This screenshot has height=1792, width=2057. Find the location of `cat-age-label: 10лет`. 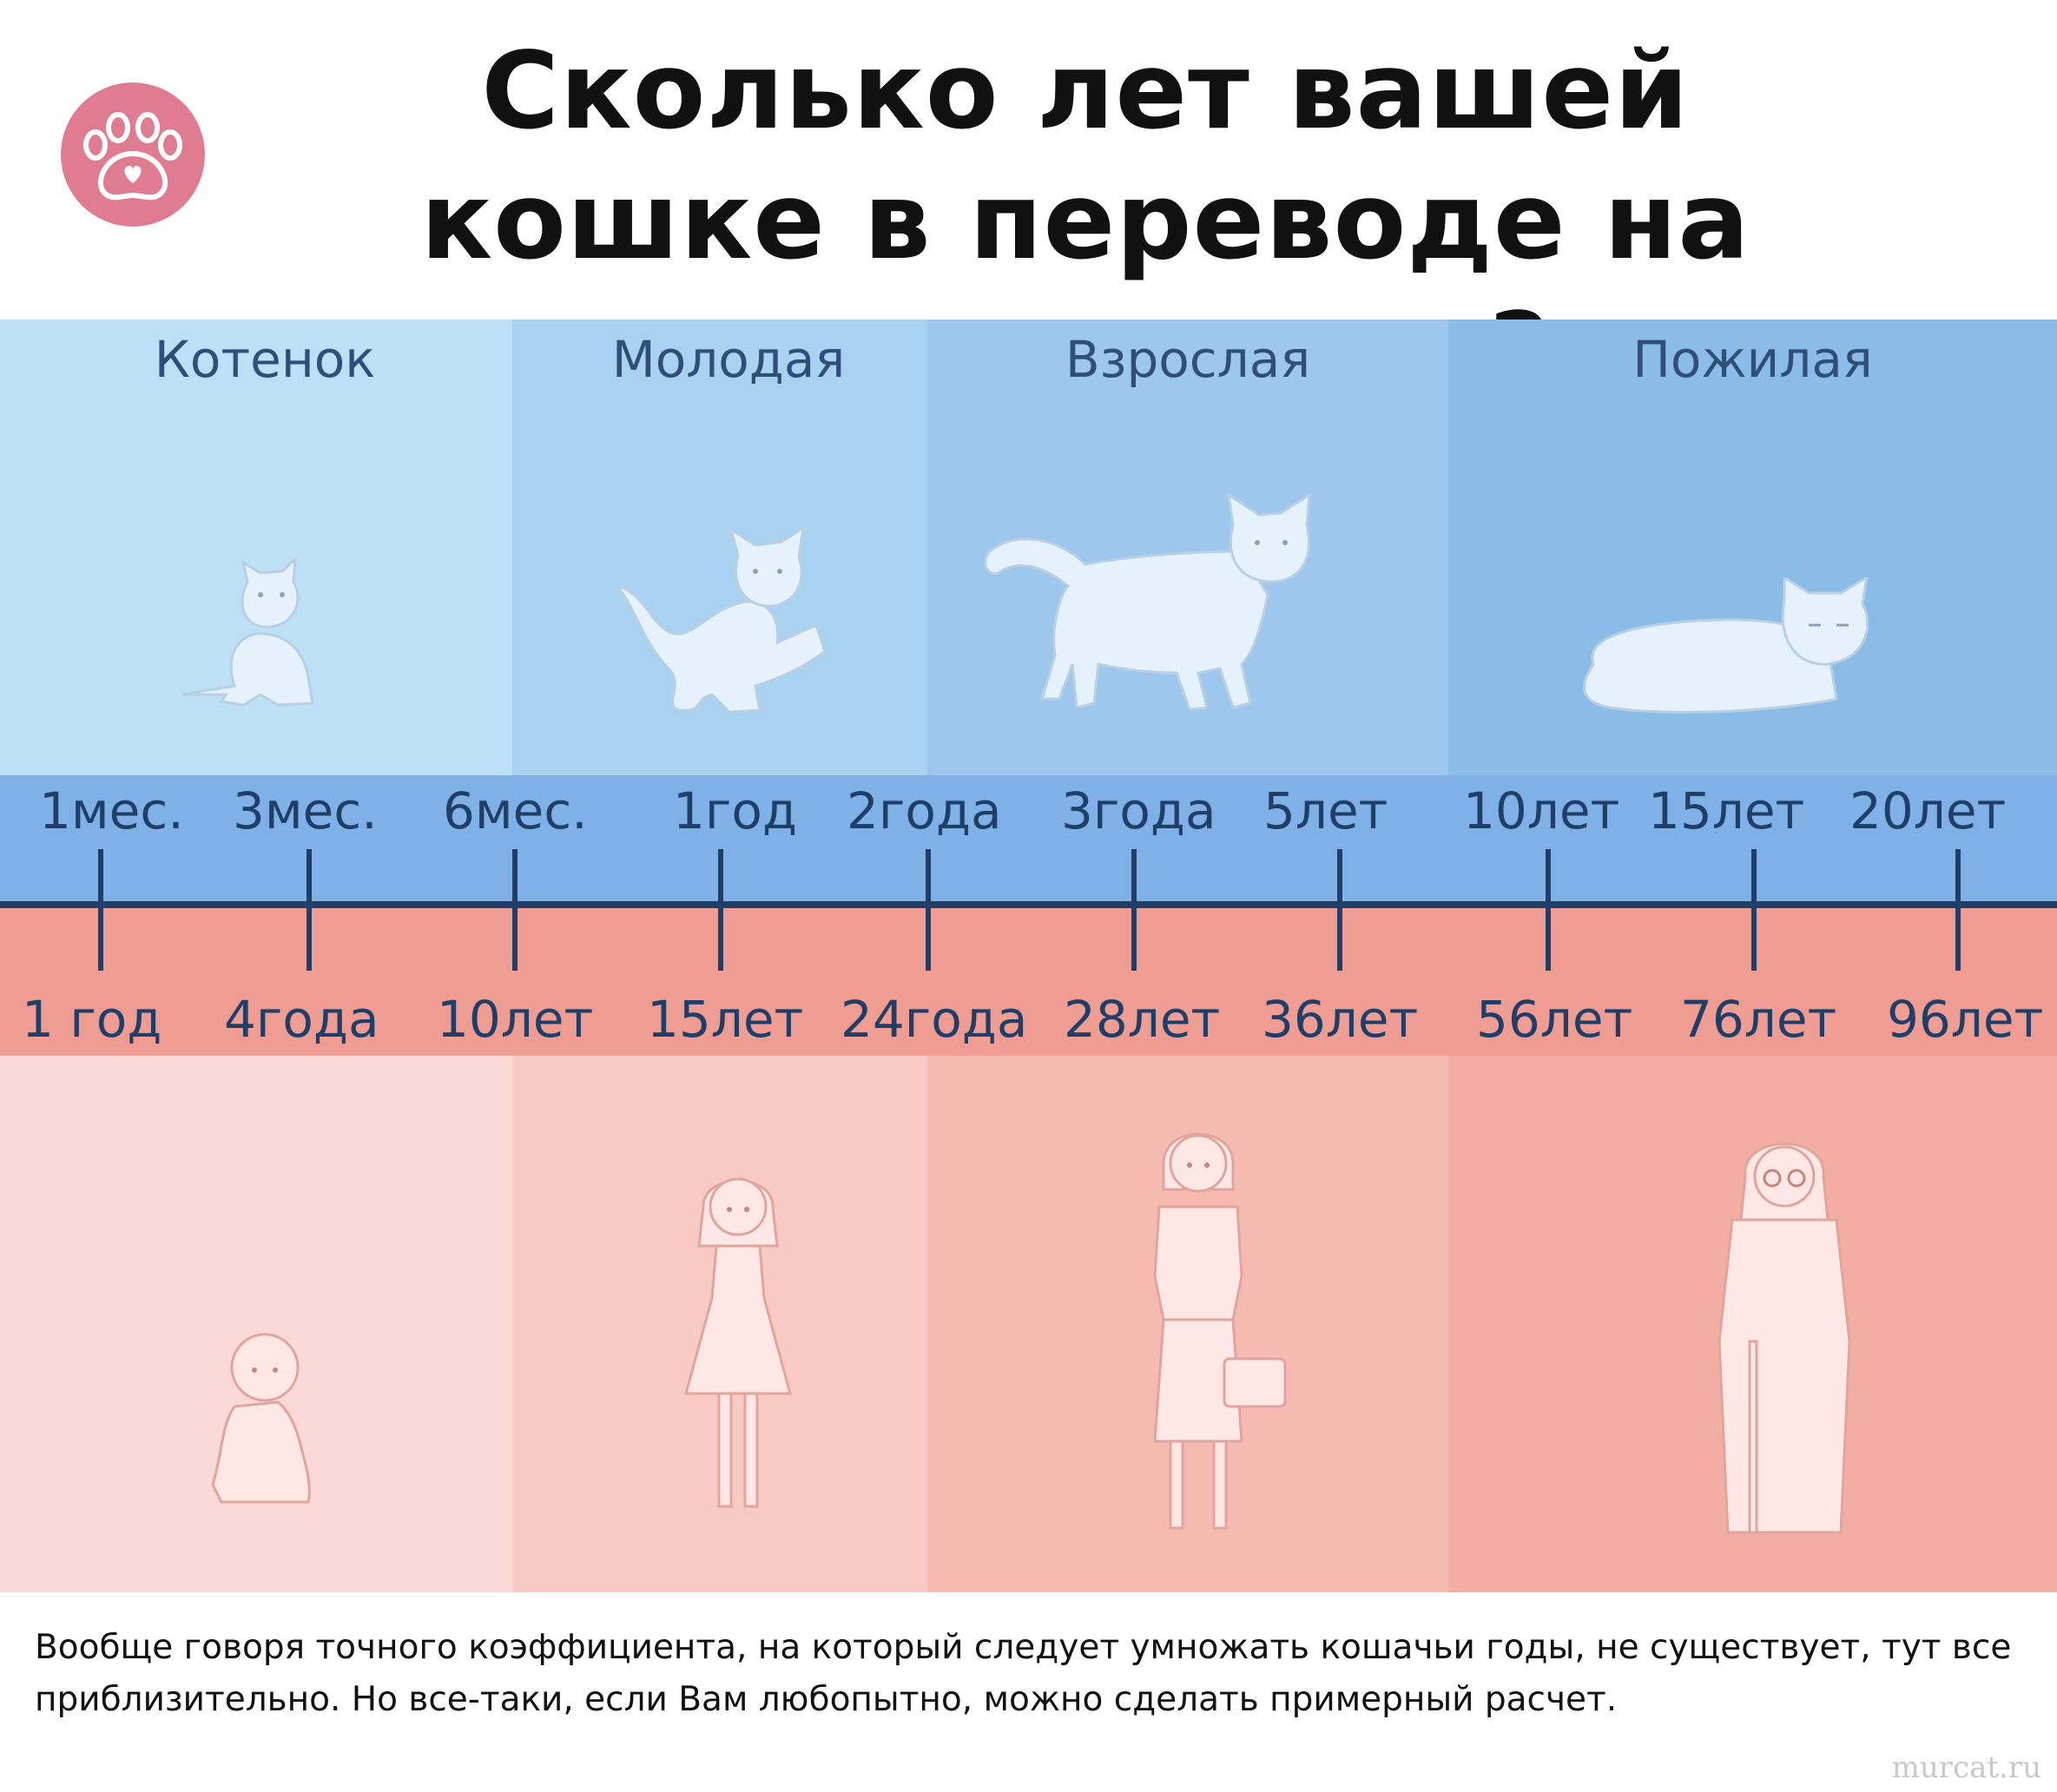

cat-age-label: 10лет is located at coordinates (1541, 810).